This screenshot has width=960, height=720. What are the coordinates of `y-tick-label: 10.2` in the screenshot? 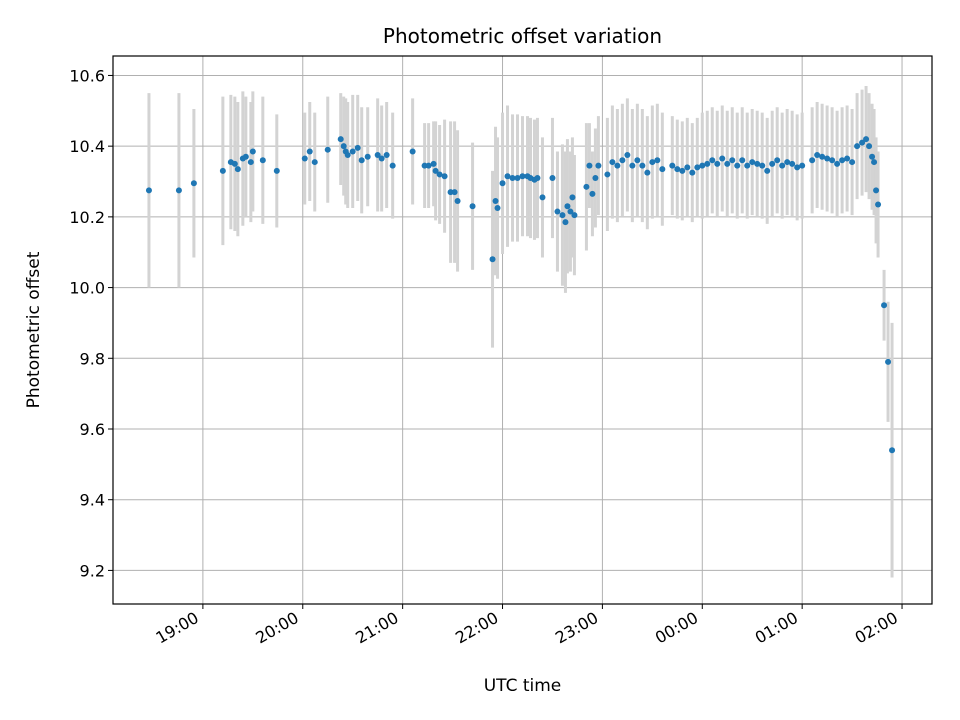 It's located at (87, 217).